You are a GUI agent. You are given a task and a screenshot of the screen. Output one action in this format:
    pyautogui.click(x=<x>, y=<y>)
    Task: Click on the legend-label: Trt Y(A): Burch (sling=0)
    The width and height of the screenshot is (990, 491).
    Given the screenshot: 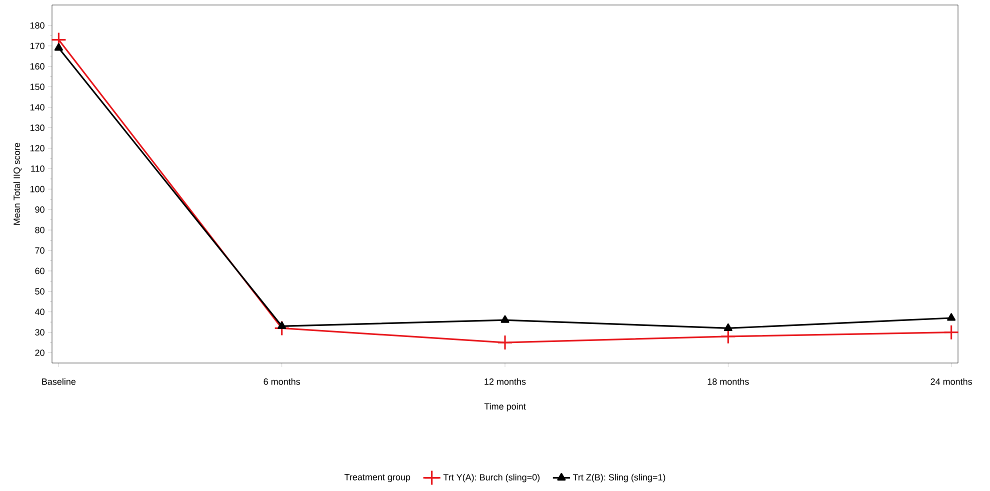 What is the action you would take?
    pyautogui.click(x=491, y=478)
    